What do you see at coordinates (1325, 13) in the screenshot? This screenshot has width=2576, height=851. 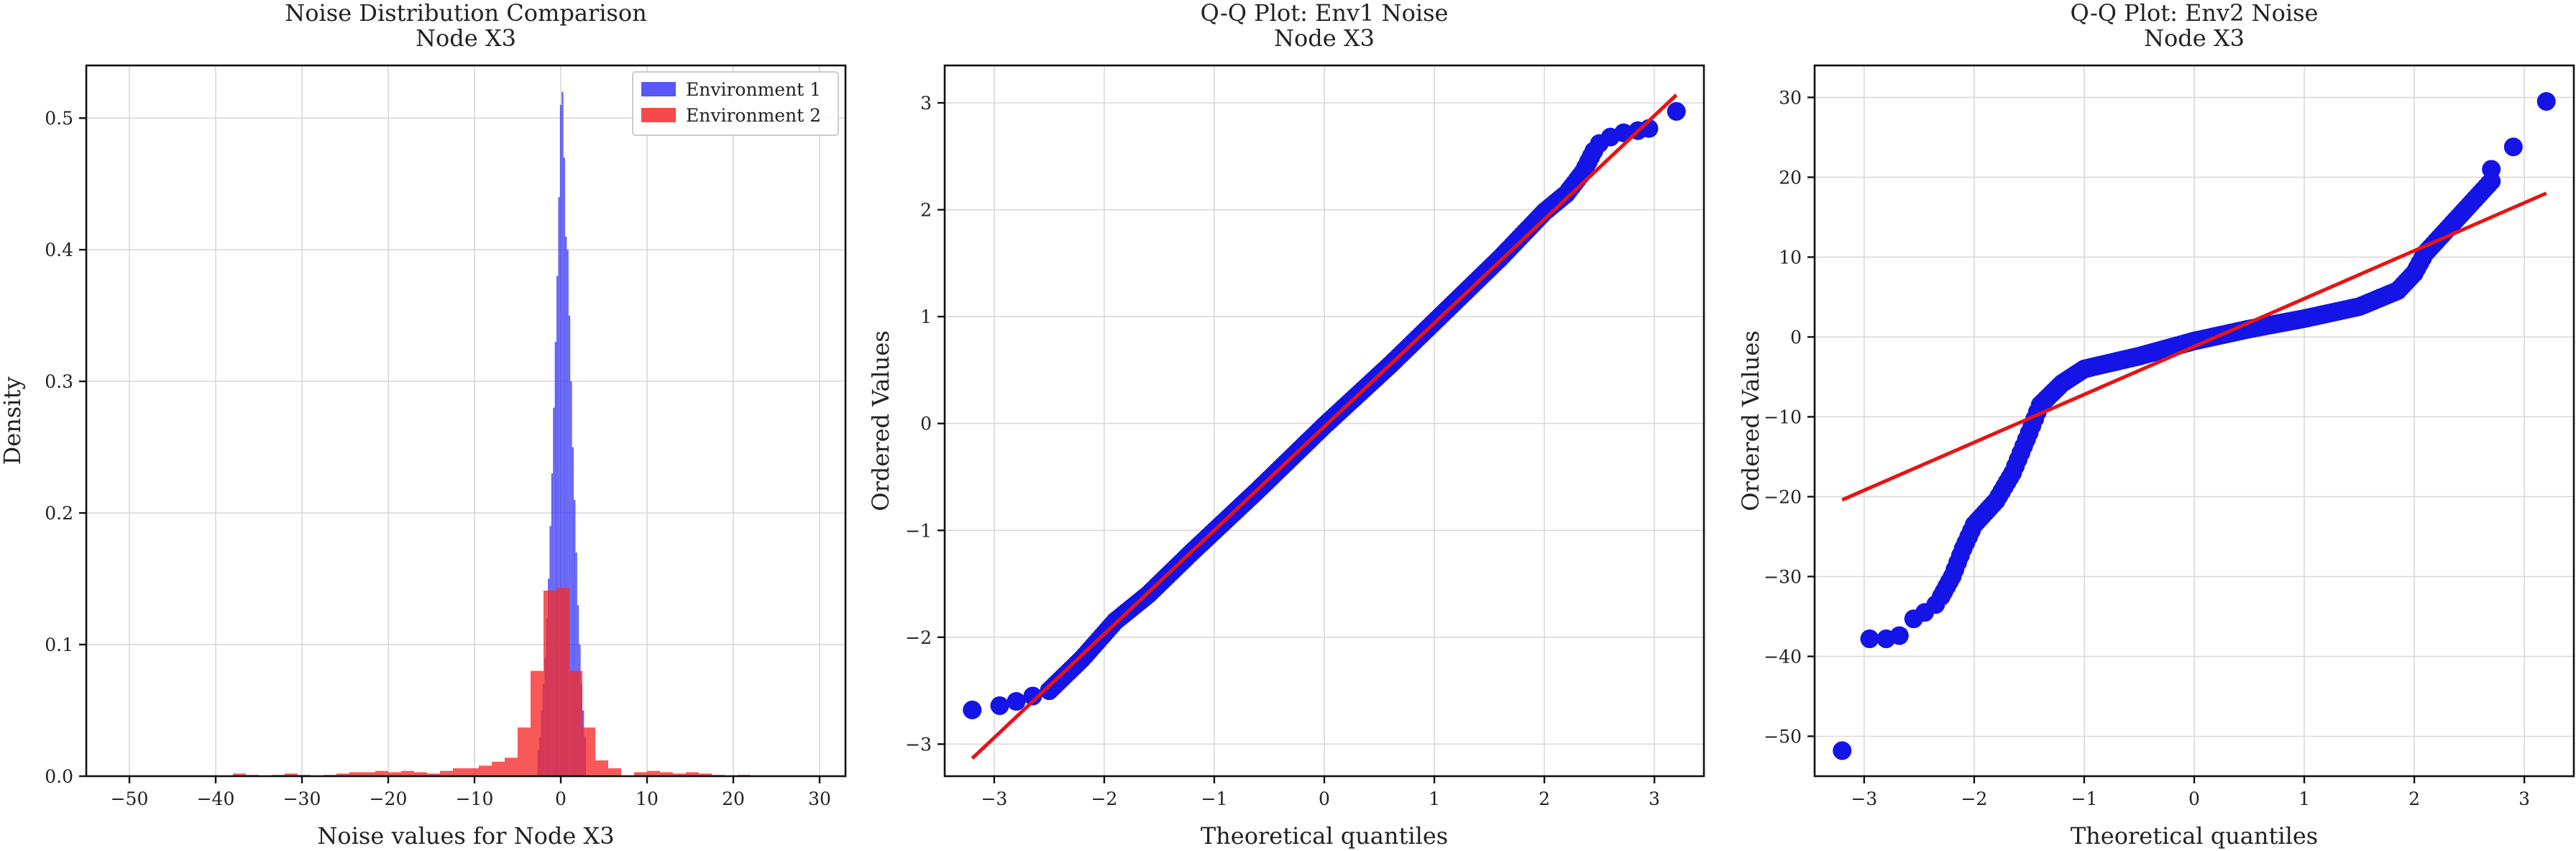 I see `chart-title: Q-Q Plot: Env1 Noise` at bounding box center [1325, 13].